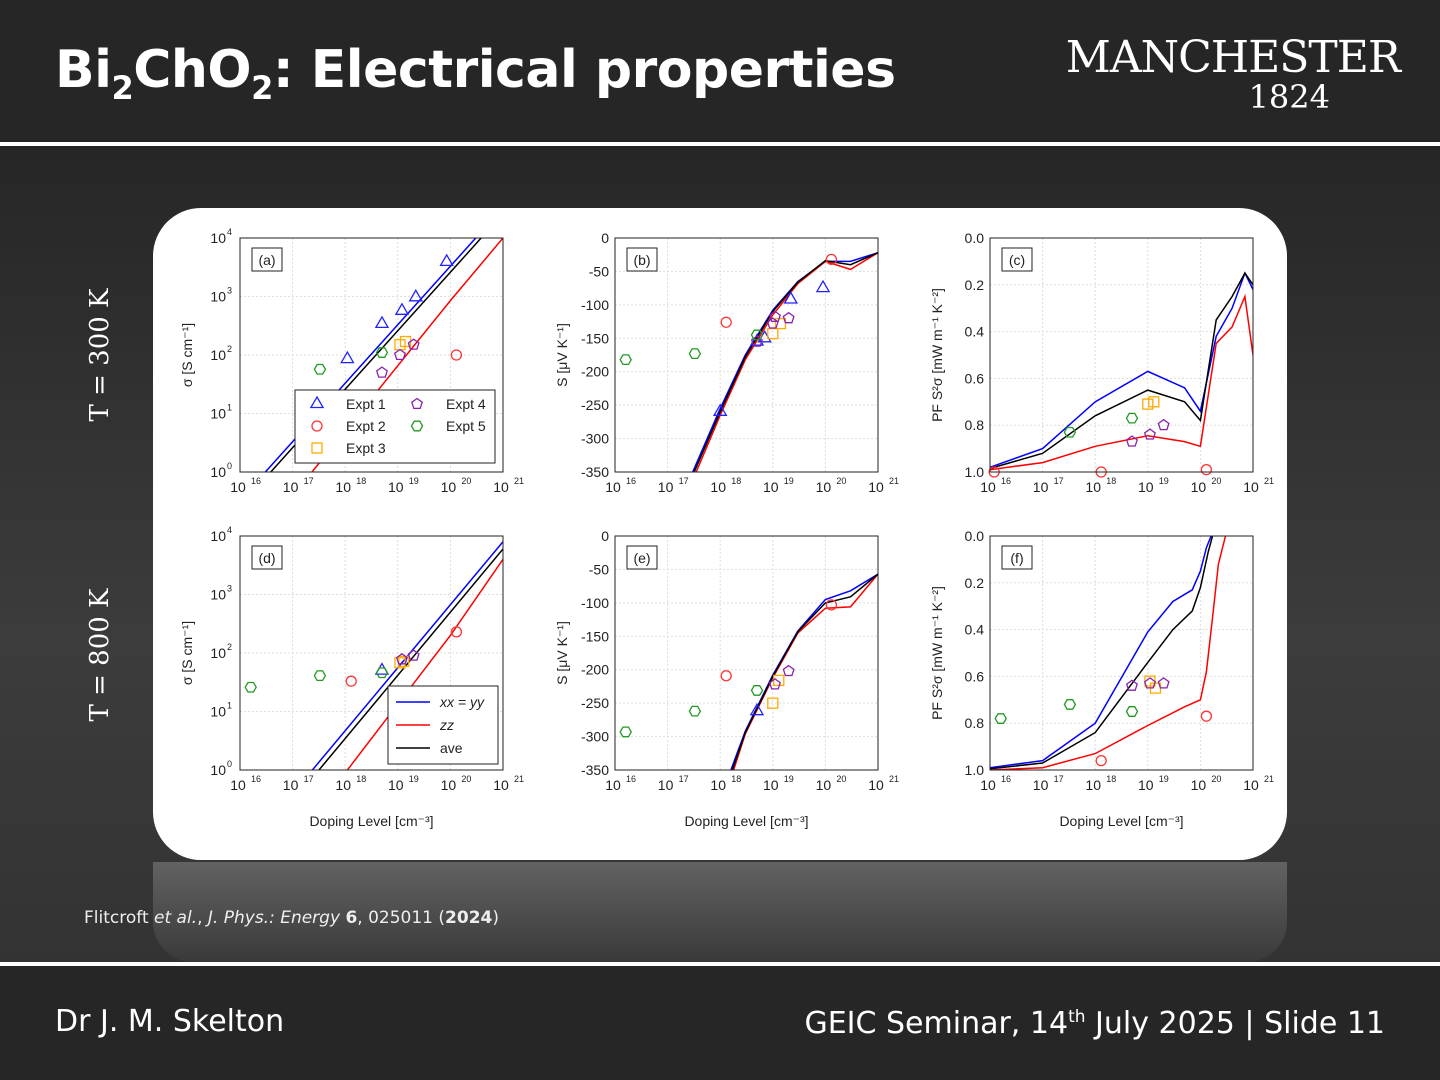  I want to click on y-tick-label: -300, so click(595, 737).